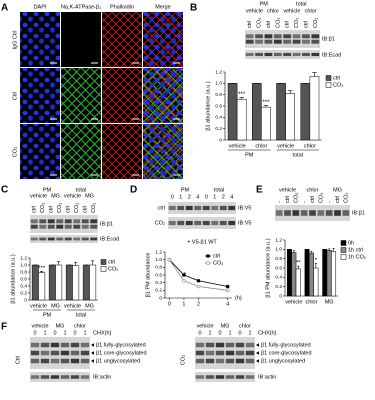 Image resolution: width=375 pixels, height=400 pixels. Describe the element at coordinates (15, 96) in the screenshot. I see `row-label: Ctrl` at that location.